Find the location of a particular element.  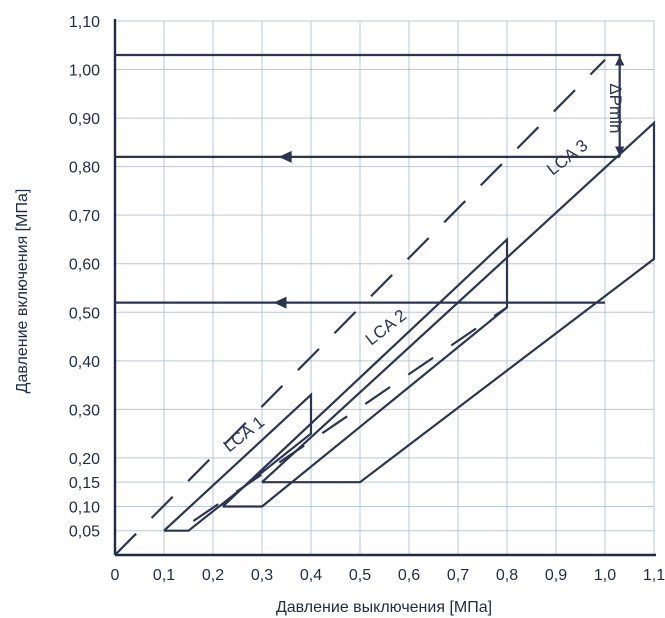

y-tick-label-4: 0,30 is located at coordinates (84, 410).